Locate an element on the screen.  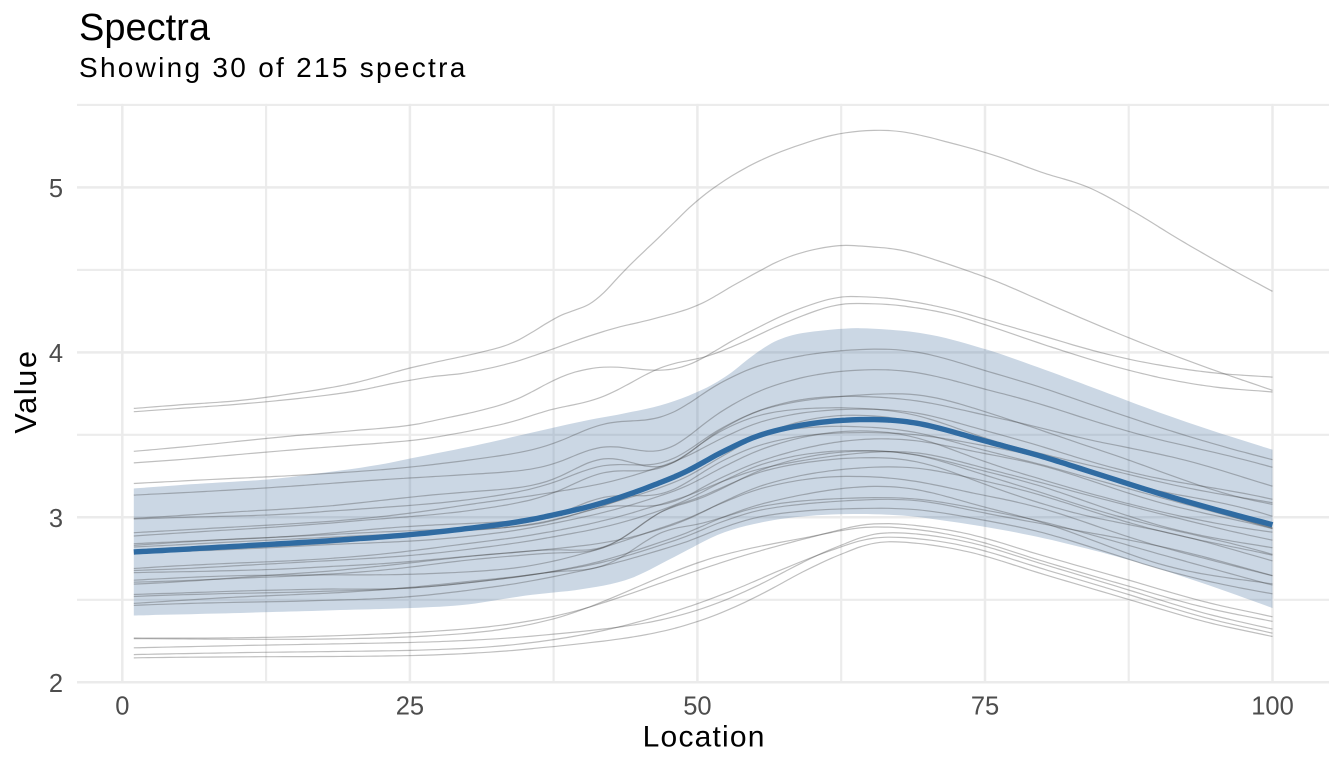
svg-text: Showing 30 of 215 spectra is located at coordinates (273, 67).